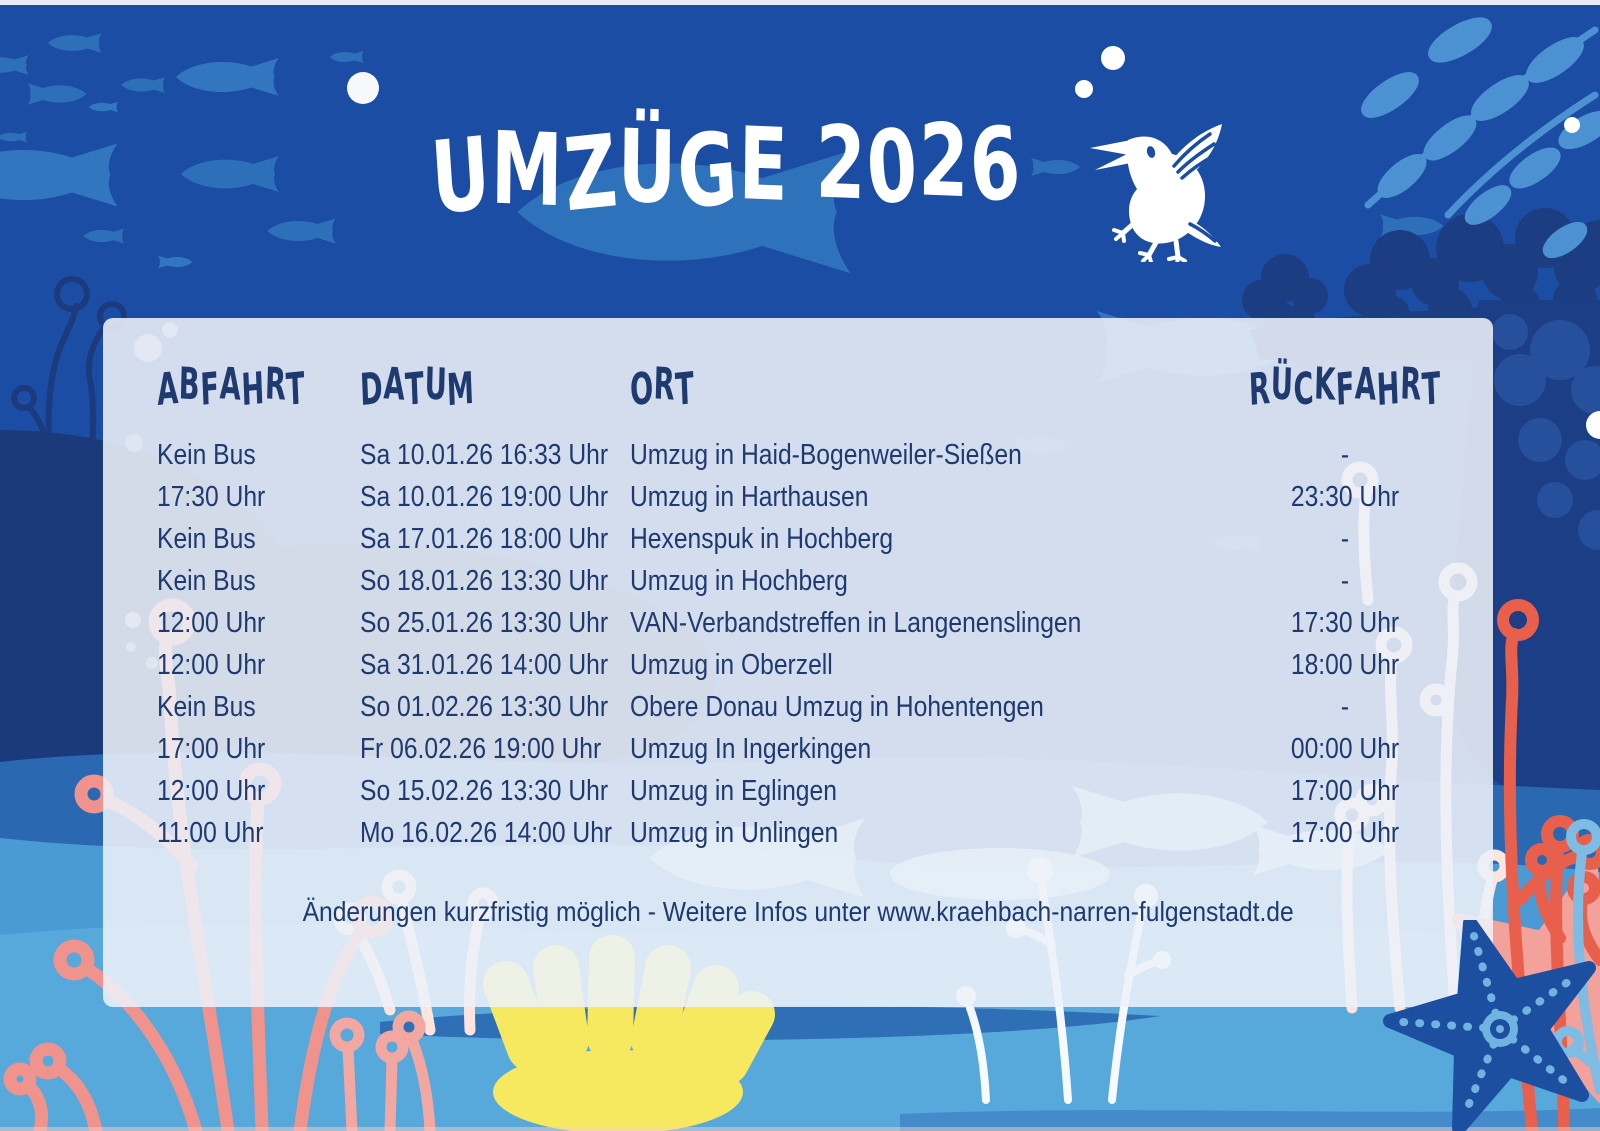 The image size is (1600, 1131). Describe the element at coordinates (486, 832) in the screenshot. I see `cell-datum: Mo 16.02.26 14:00 Uhr` at that location.